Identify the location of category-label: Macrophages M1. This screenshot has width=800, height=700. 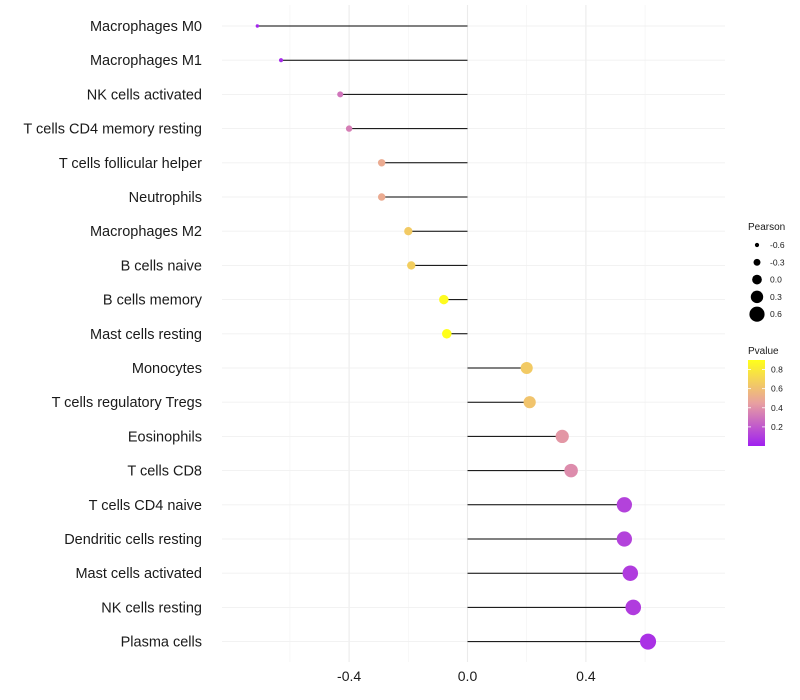
(146, 61).